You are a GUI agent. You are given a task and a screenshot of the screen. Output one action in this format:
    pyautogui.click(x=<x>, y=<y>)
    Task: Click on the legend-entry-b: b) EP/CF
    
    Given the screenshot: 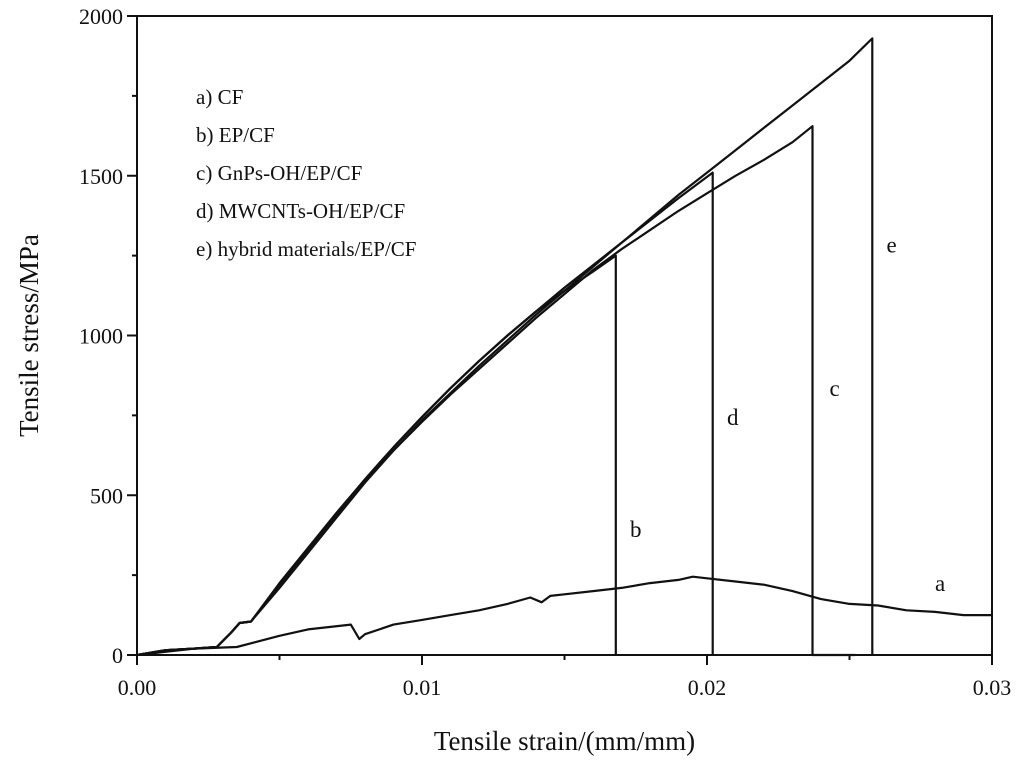 What is the action you would take?
    pyautogui.click(x=235, y=135)
    